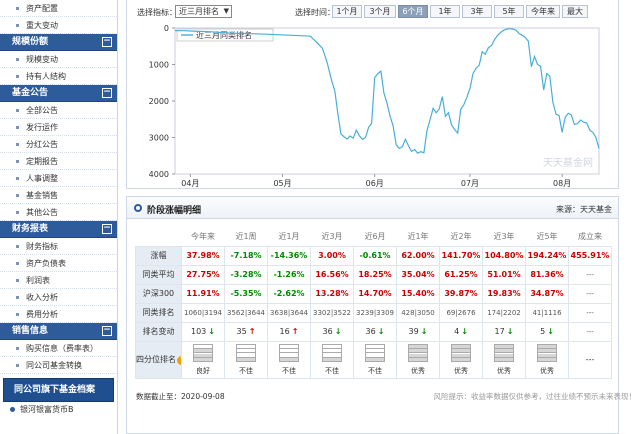  I want to click on sidebar-item: 利润表, so click(58, 280).